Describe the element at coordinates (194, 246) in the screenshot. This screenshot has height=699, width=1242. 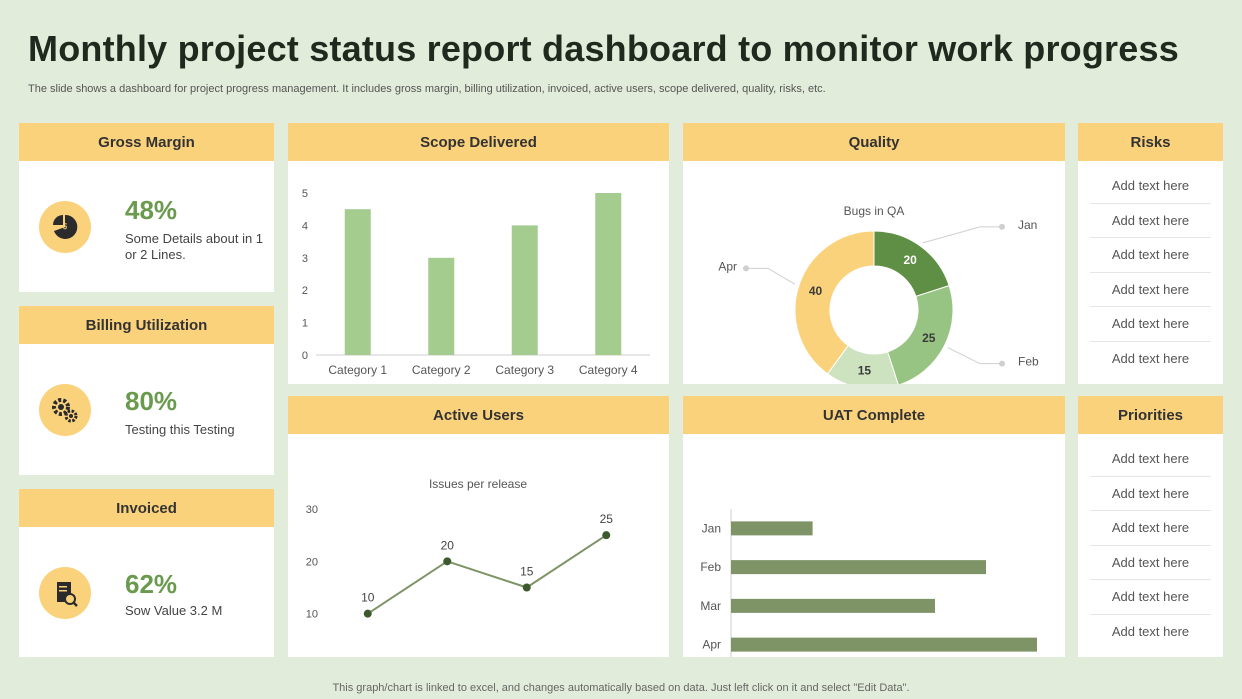
I see `kpi-description: Some Details about in 1 or 2 Lines.` at that location.